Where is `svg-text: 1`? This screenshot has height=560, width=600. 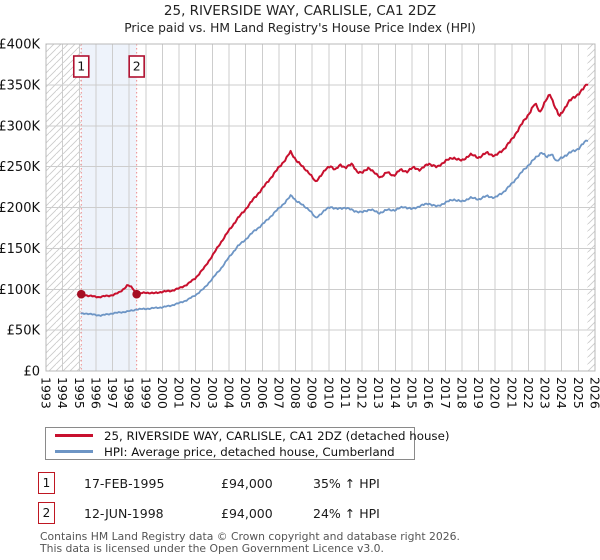 svg-text: 1 is located at coordinates (81, 66).